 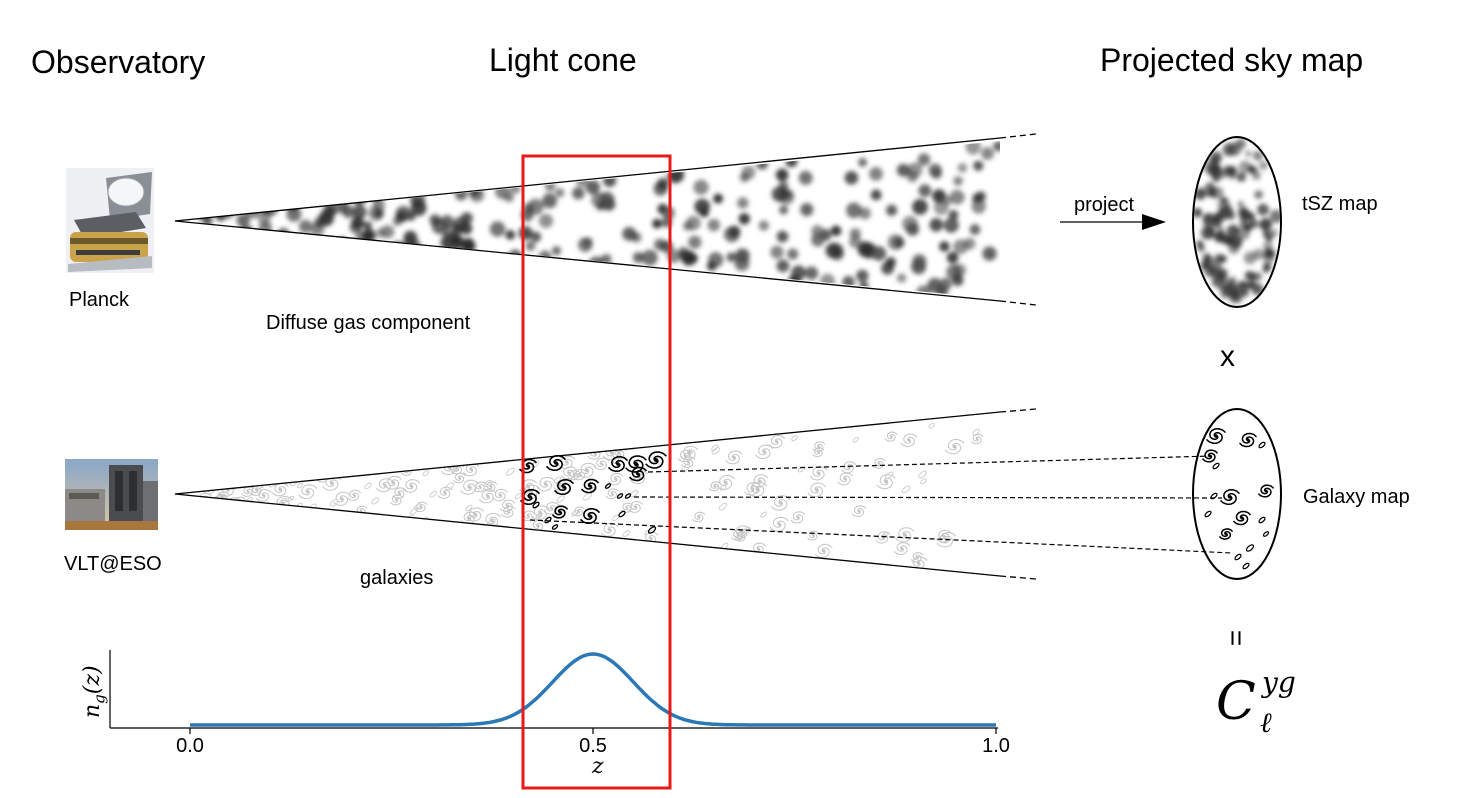 What do you see at coordinates (587, 535) in the screenshot?
I see `galaxy-cone-lower-edge` at bounding box center [587, 535].